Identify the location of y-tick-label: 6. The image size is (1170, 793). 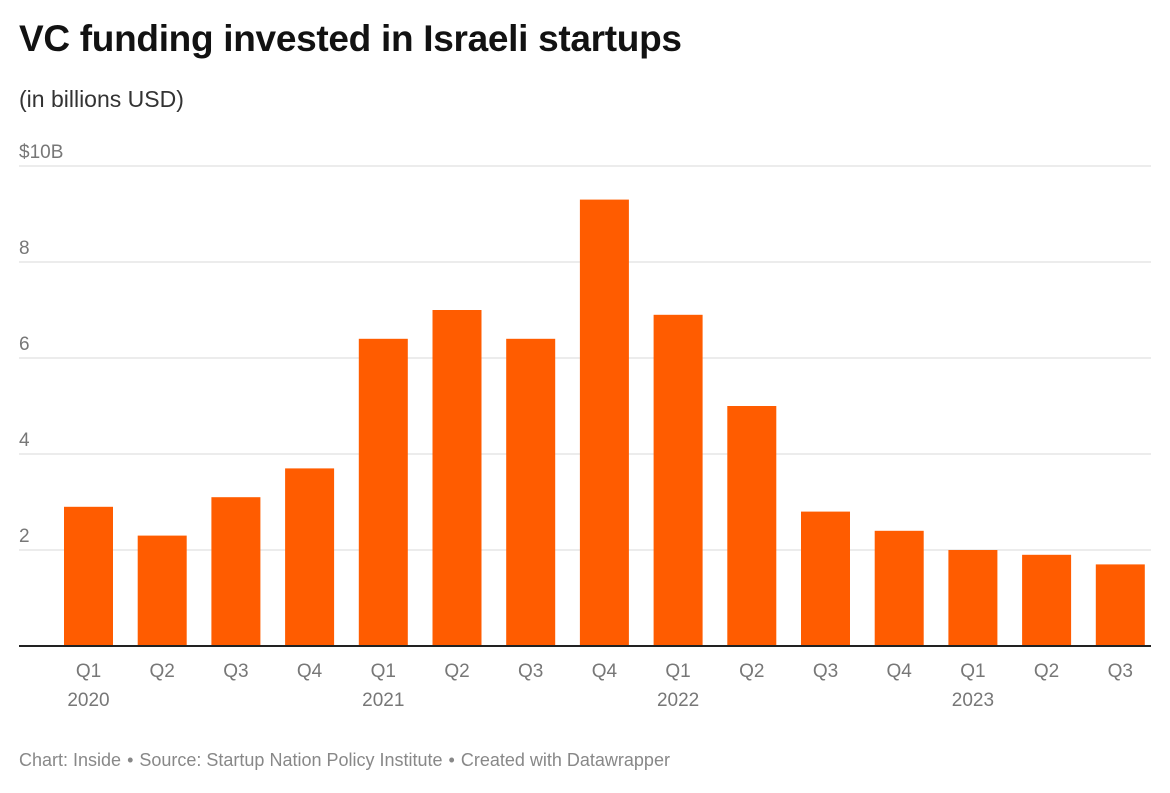
(24, 344).